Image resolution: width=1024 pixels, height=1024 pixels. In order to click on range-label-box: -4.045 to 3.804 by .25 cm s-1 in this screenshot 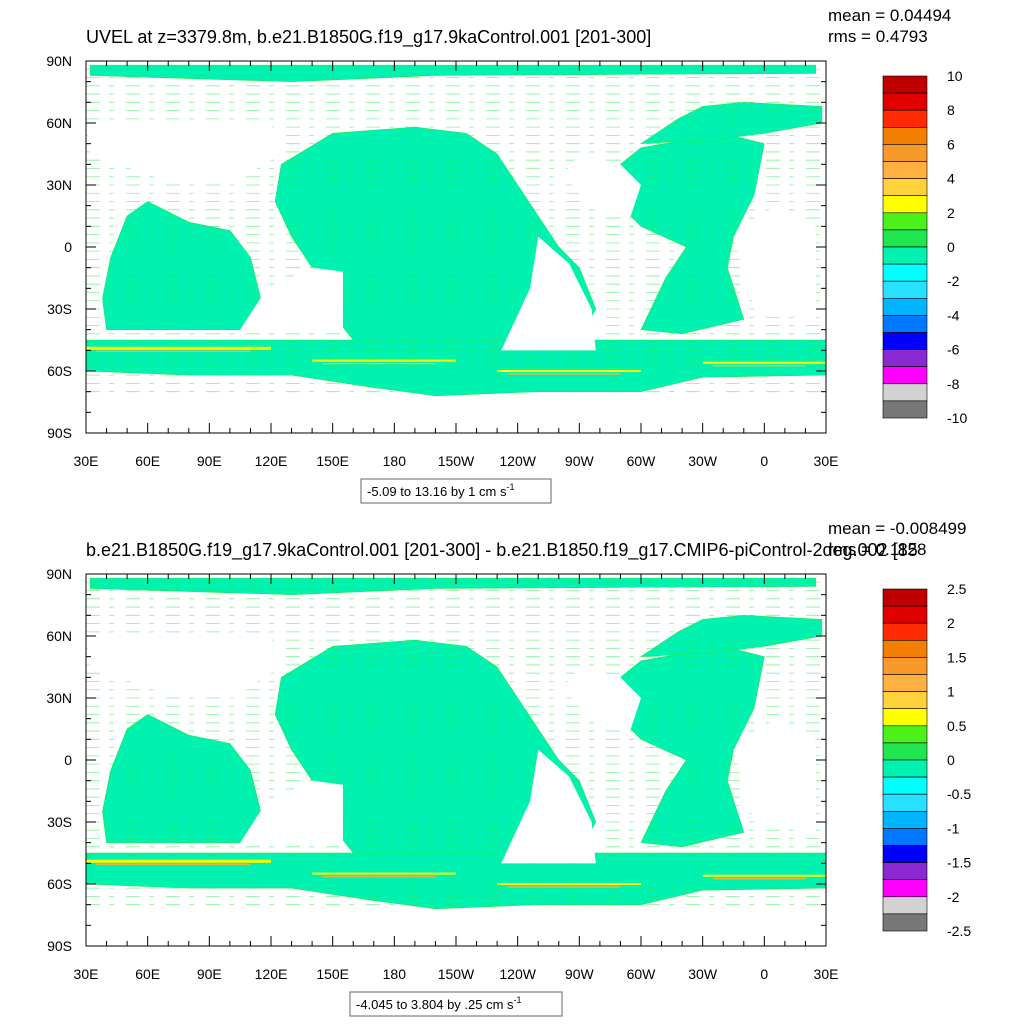, I will do `click(456, 1004)`.